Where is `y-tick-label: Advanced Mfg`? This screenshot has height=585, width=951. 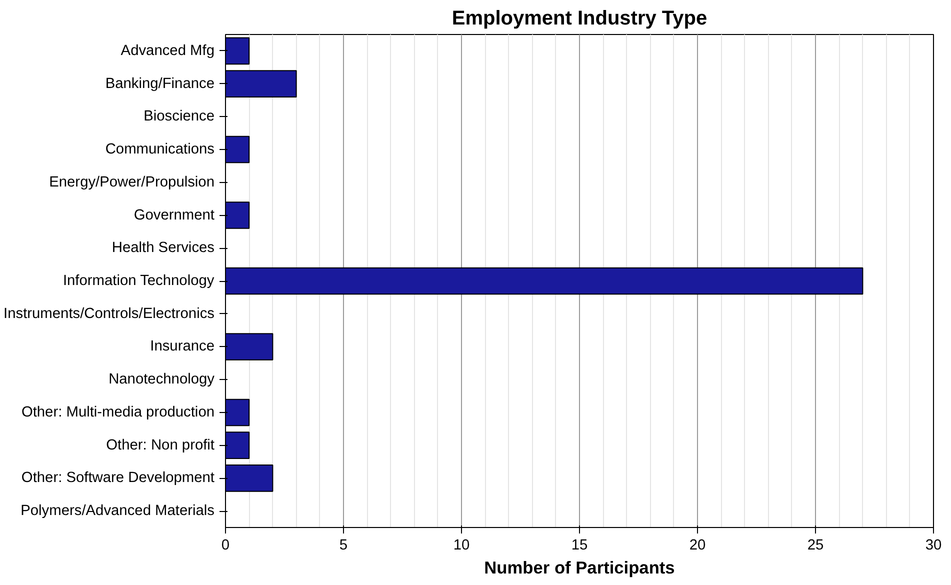 y-tick-label: Advanced Mfg is located at coordinates (167, 50).